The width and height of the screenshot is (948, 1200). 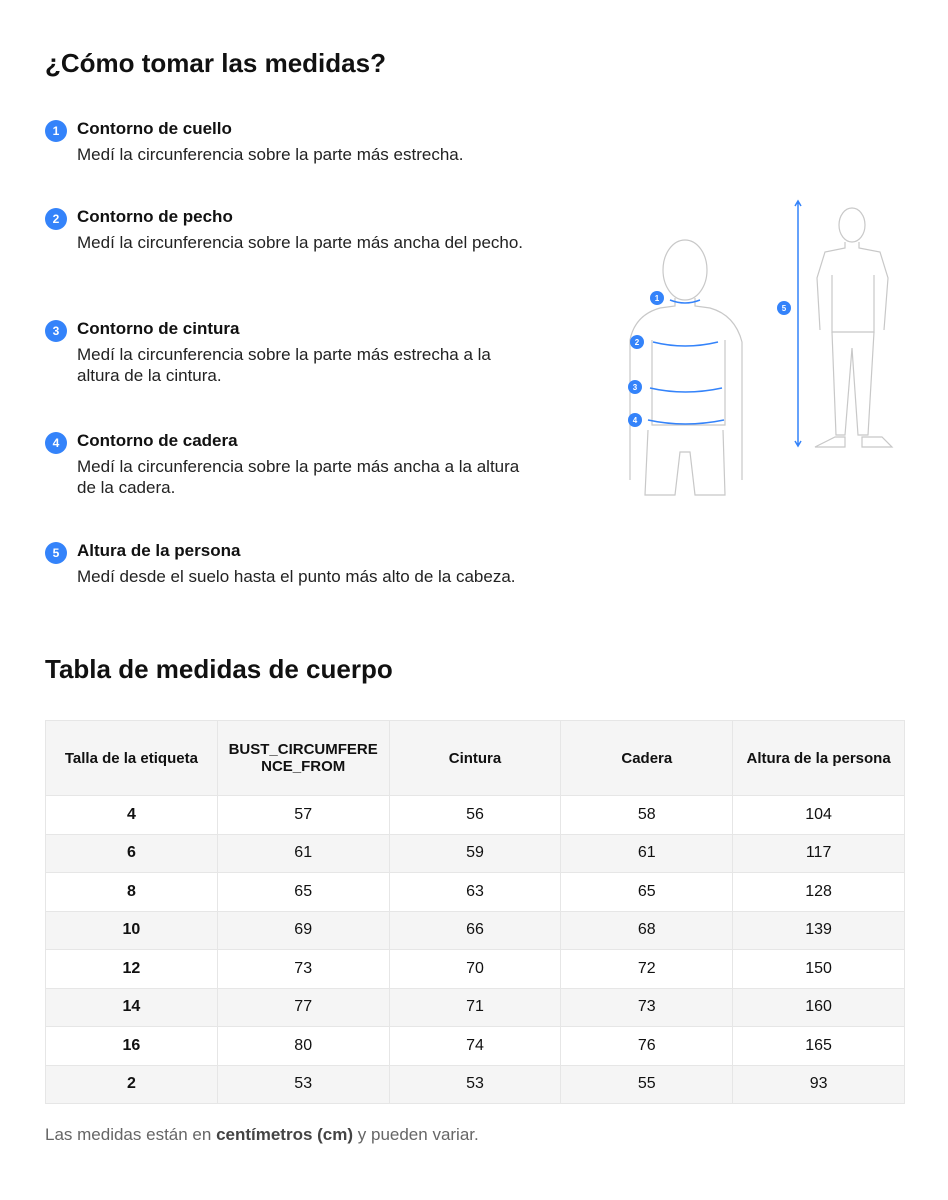 I want to click on column-header: Altura de la persona, so click(x=818, y=758).